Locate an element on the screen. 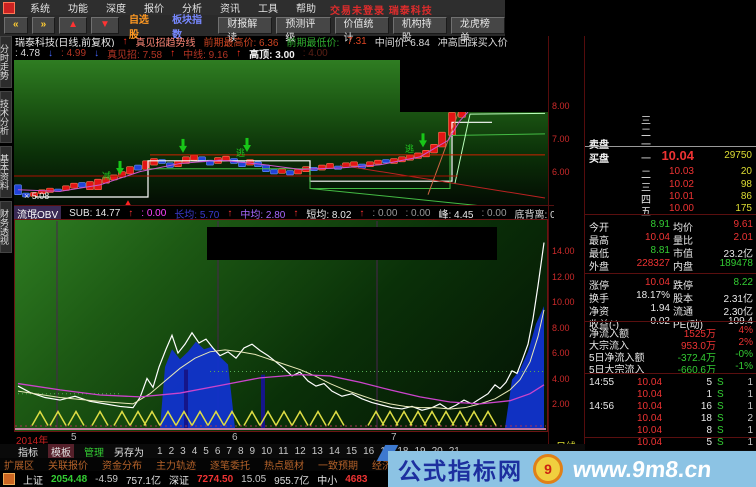 This screenshot has height=487, width=756. tick-volume: 18 is located at coordinates (706, 418).